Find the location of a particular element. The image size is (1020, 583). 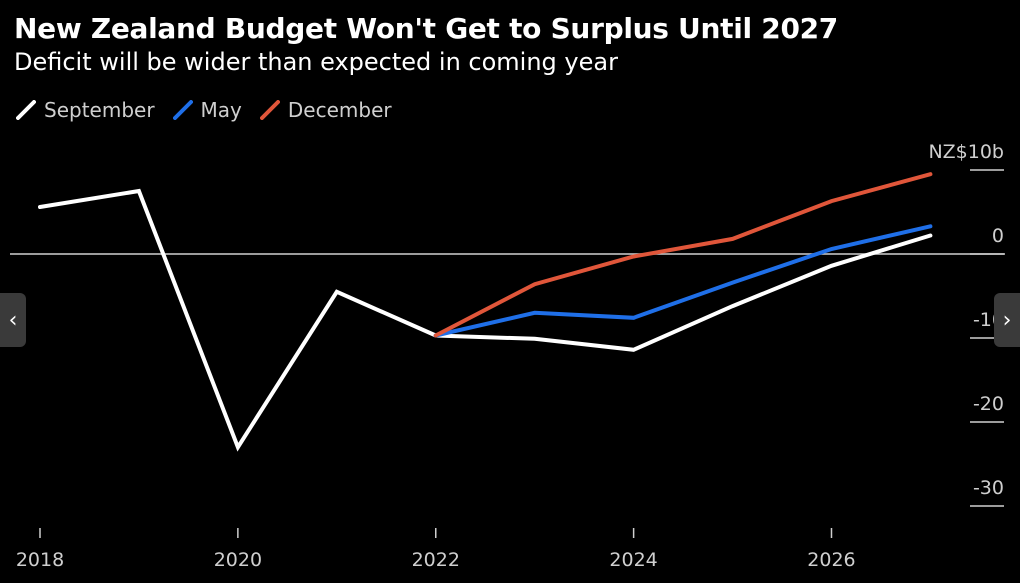

previous-chart-button: ‹ is located at coordinates (13, 320).